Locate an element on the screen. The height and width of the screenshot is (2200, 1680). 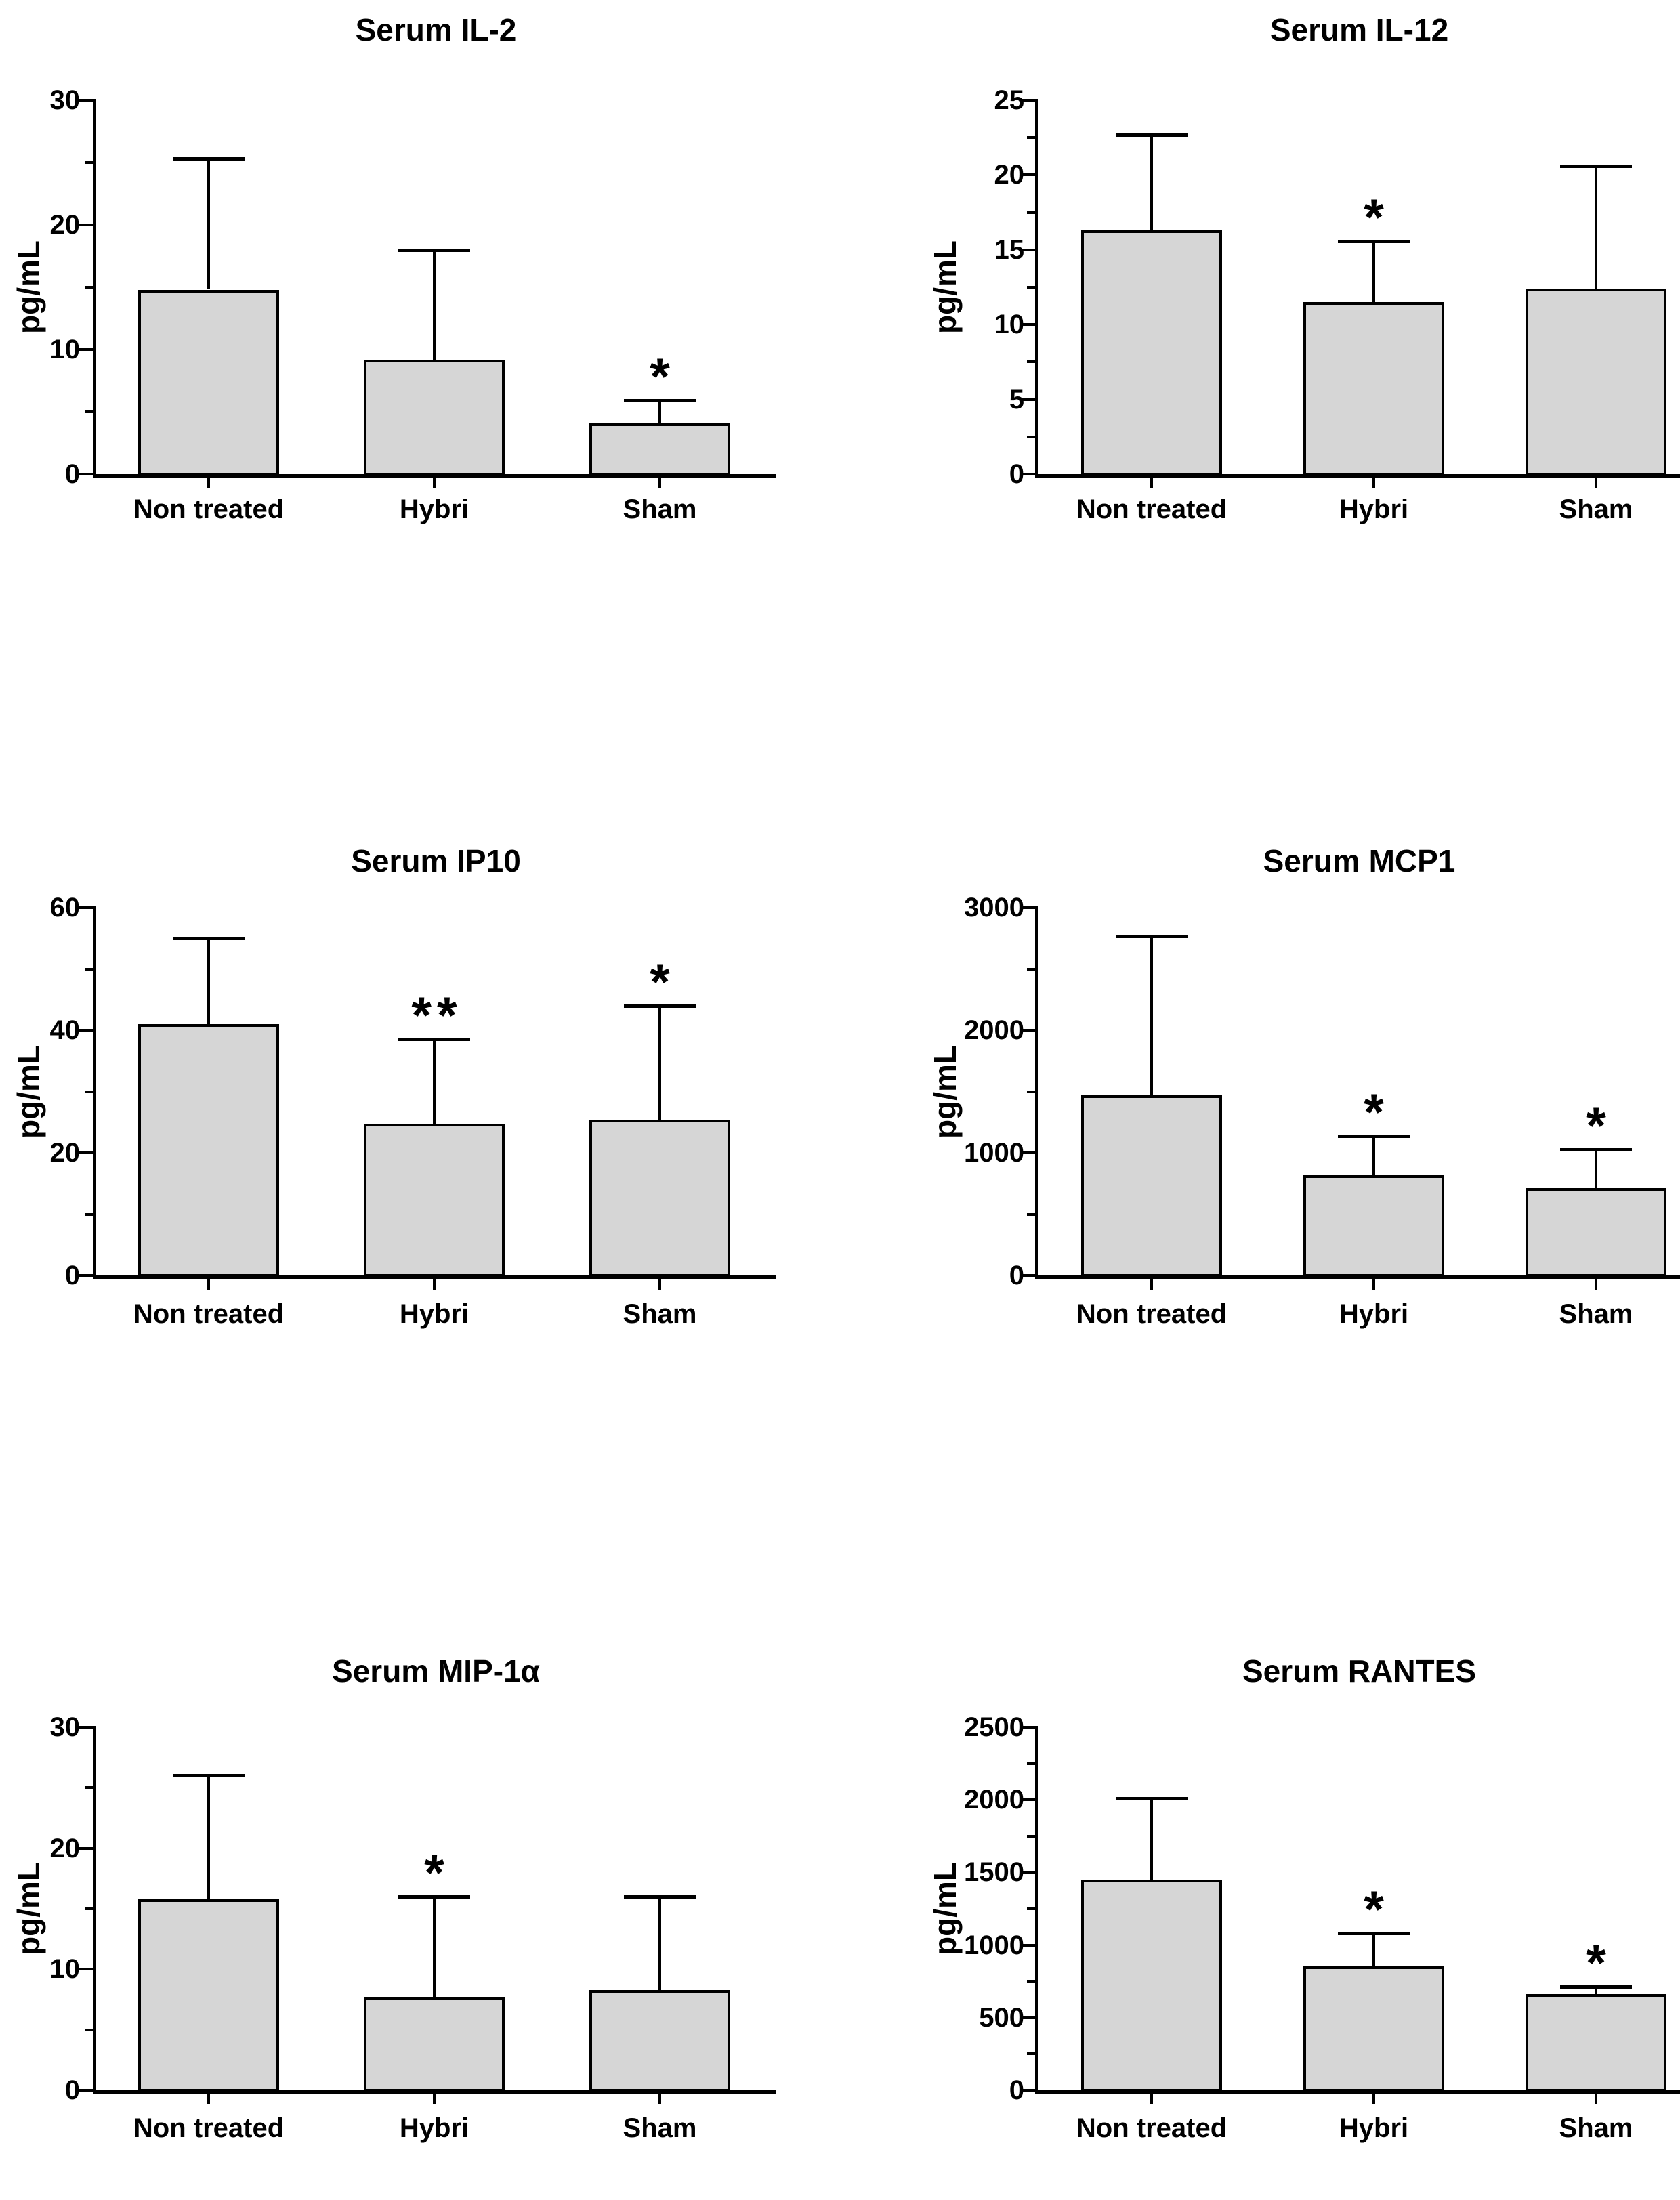
bar-sham is located at coordinates (659, 449).